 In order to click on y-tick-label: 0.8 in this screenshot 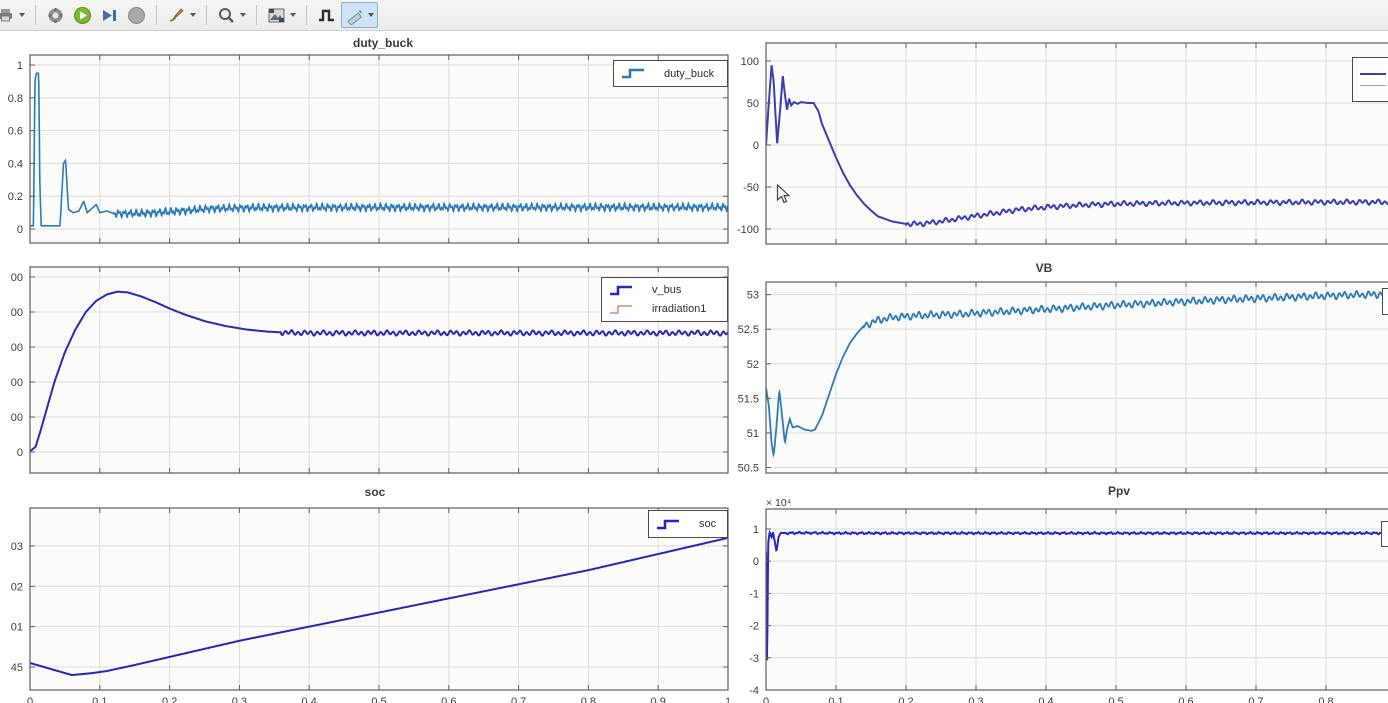, I will do `click(15, 99)`.